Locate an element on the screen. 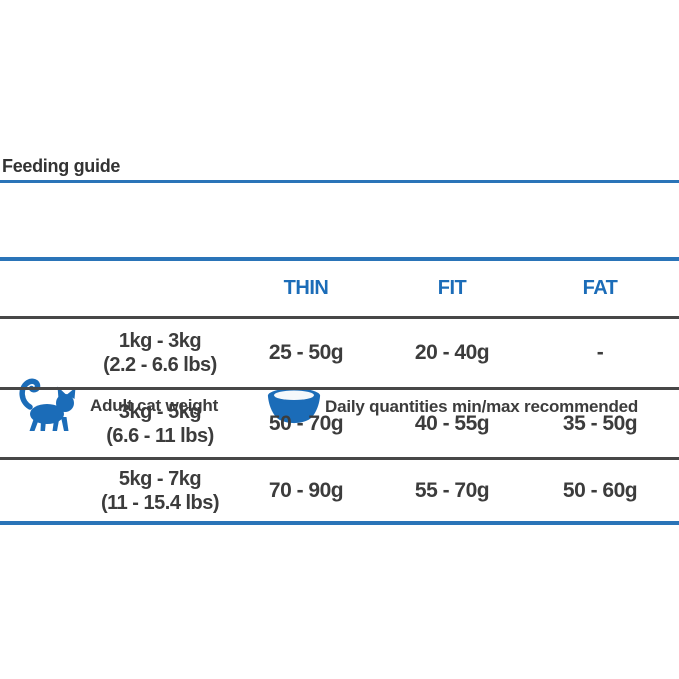 This screenshot has height=679, width=679. cell-fat: - is located at coordinates (600, 352).